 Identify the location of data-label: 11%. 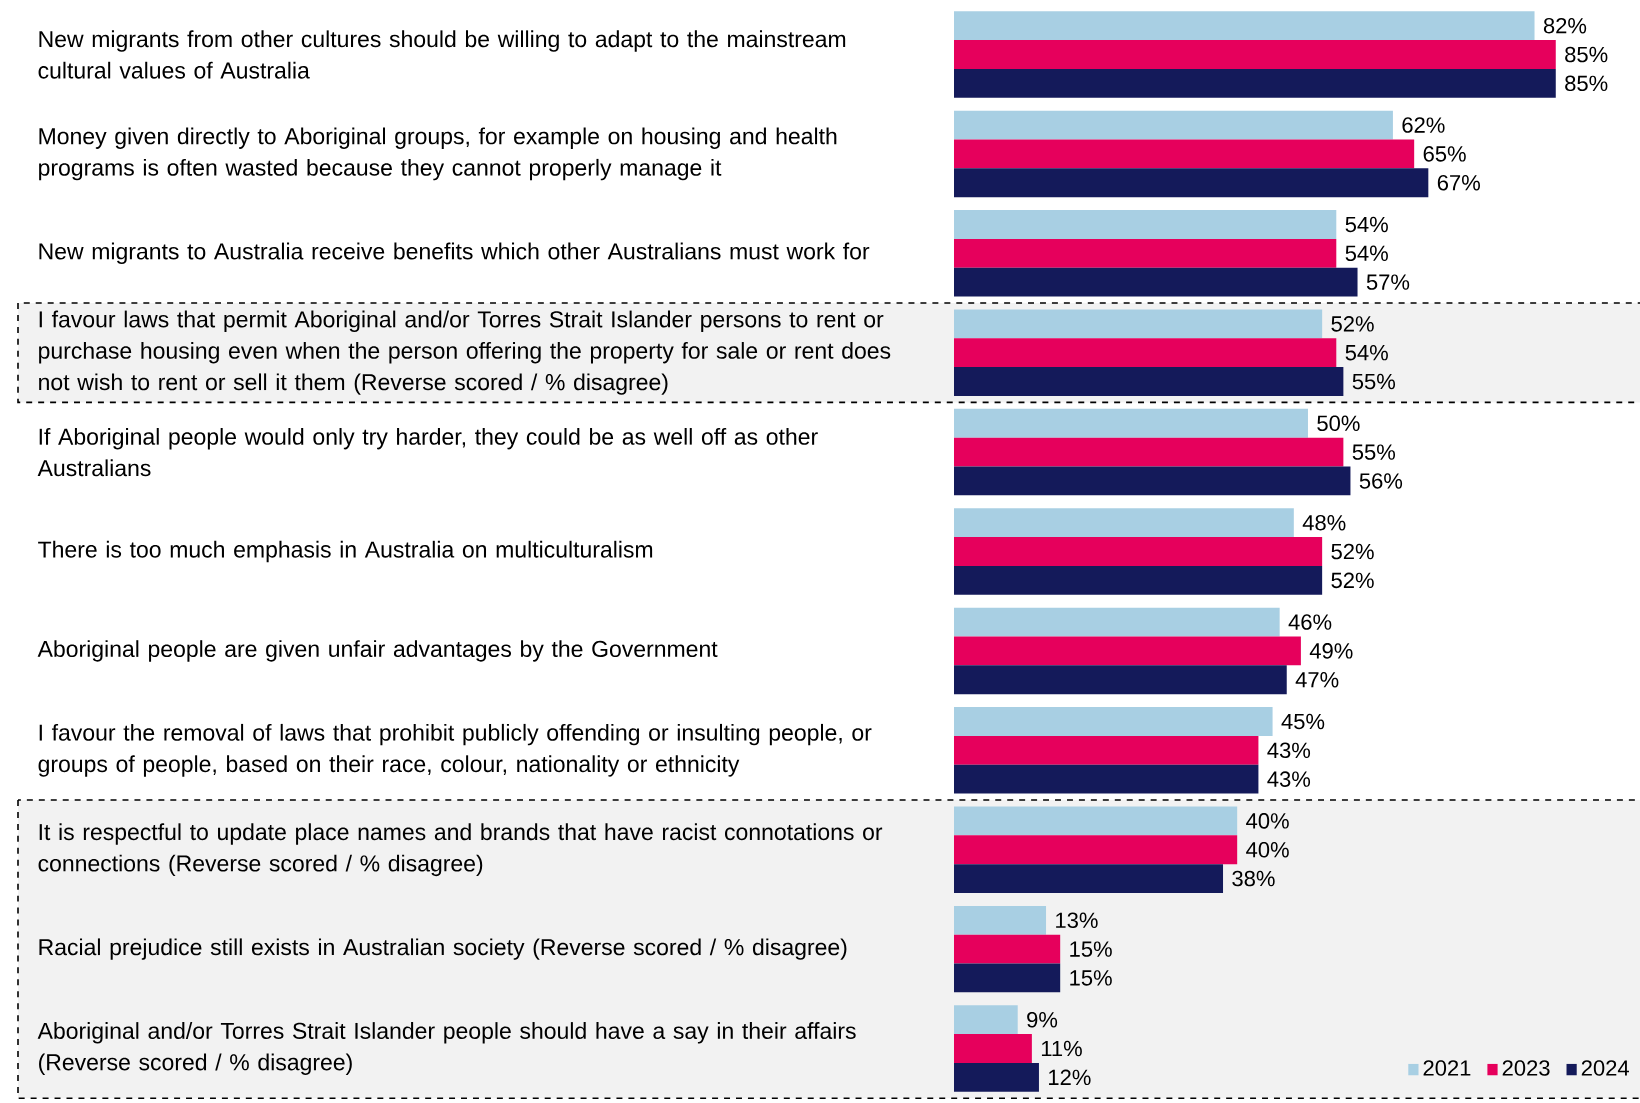
(1061, 1048).